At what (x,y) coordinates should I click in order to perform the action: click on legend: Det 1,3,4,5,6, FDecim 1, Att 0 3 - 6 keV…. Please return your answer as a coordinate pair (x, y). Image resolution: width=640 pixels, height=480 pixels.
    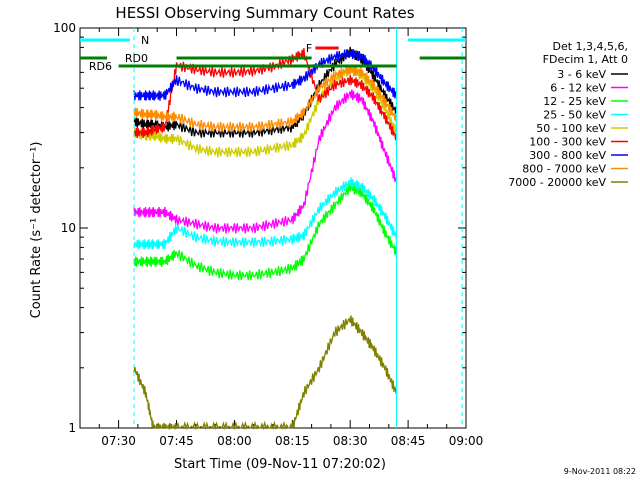
    Looking at the image, I should click on (568, 114).